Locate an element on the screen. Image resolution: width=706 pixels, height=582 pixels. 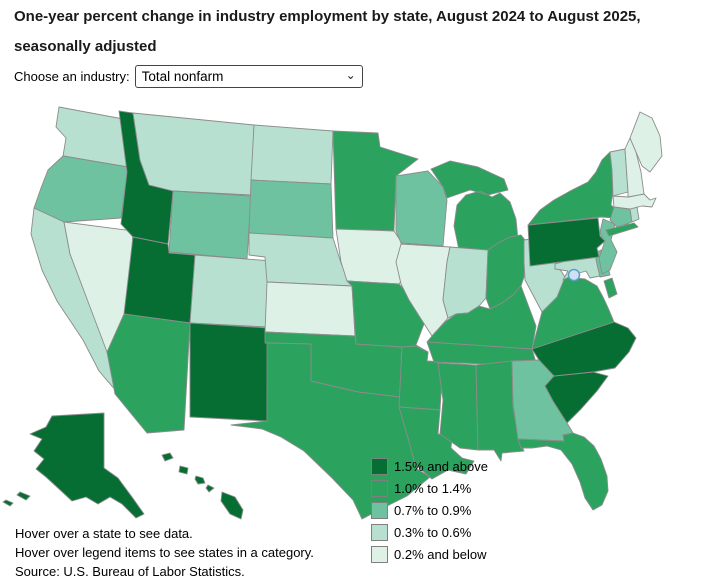
legend-item-0-7-to-0-9: 0.7% to 0.9% is located at coordinates (429, 510).